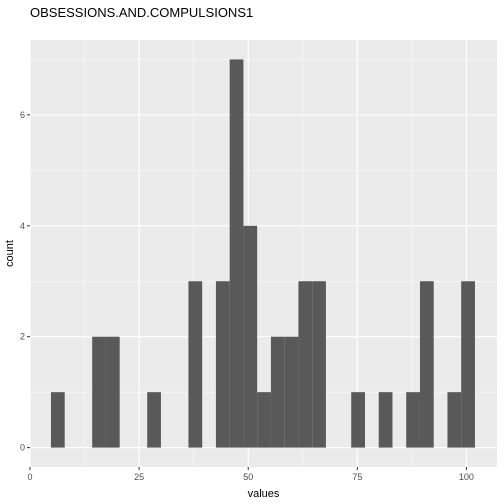 The width and height of the screenshot is (504, 504). Describe the element at coordinates (29, 477) in the screenshot. I see `x-tick-label: 0` at that location.